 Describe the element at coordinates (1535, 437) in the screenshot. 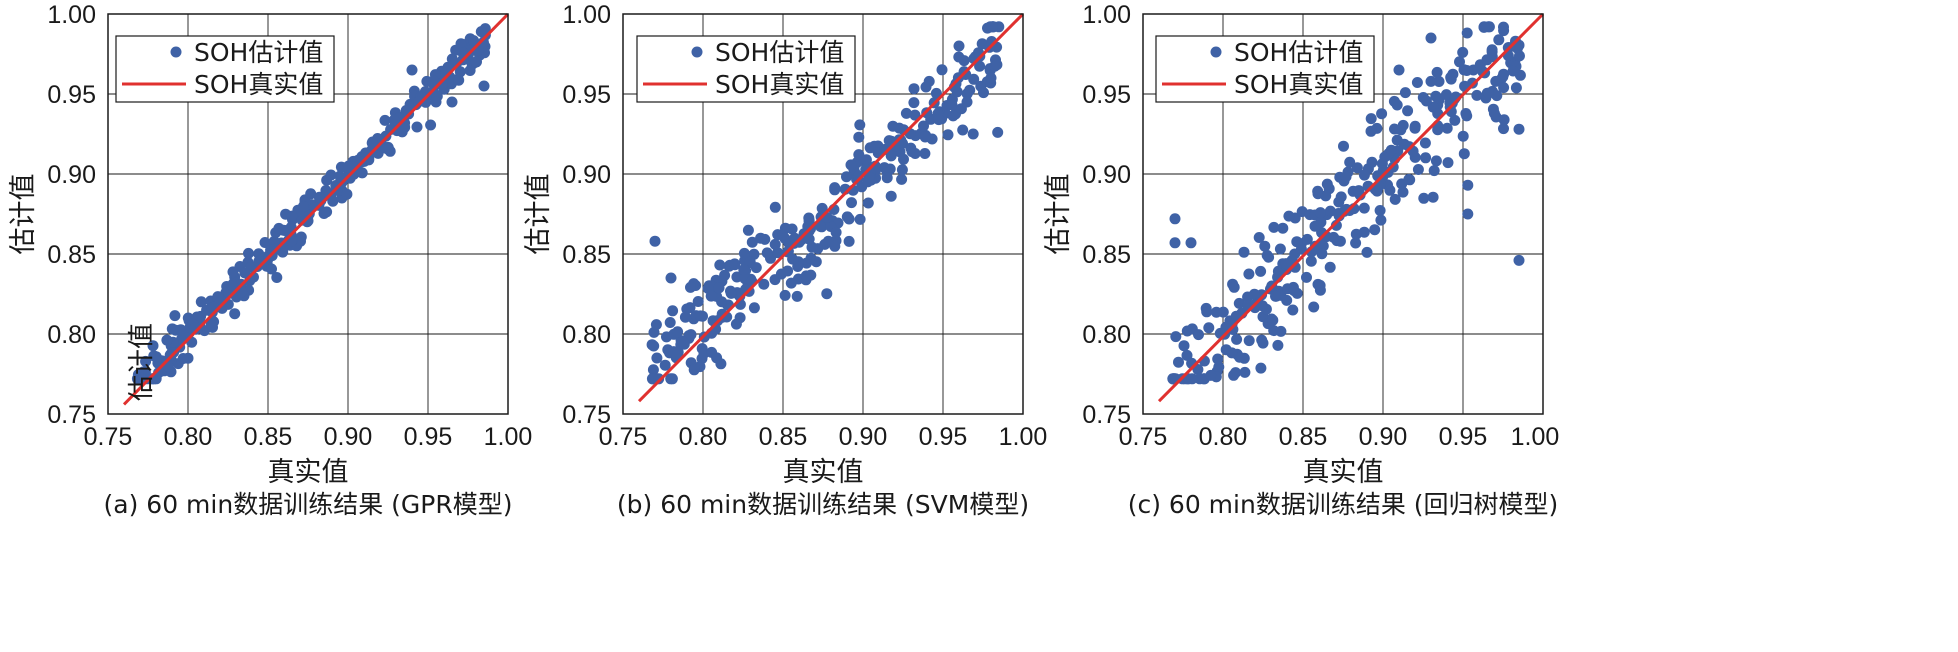

I see `x-tick-label: 1.00` at that location.